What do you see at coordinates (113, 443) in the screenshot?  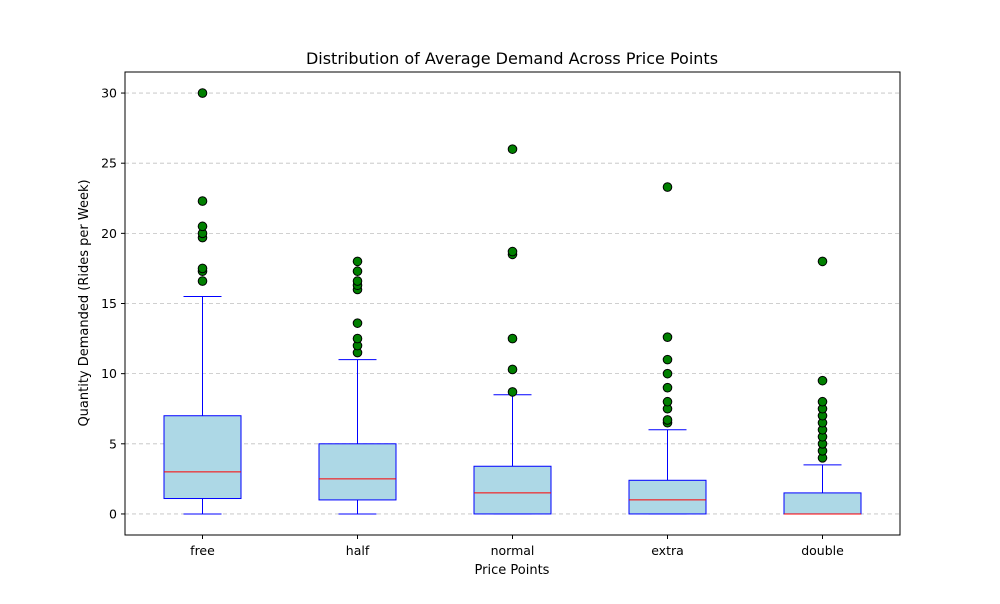 I see `y-tick-label: 5` at bounding box center [113, 443].